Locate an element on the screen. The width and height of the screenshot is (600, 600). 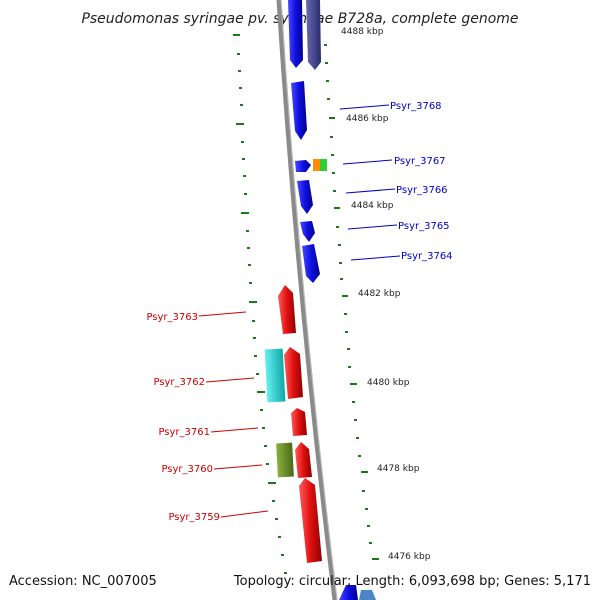
gc-skew-ticks-left is located at coordinates (260, 304).